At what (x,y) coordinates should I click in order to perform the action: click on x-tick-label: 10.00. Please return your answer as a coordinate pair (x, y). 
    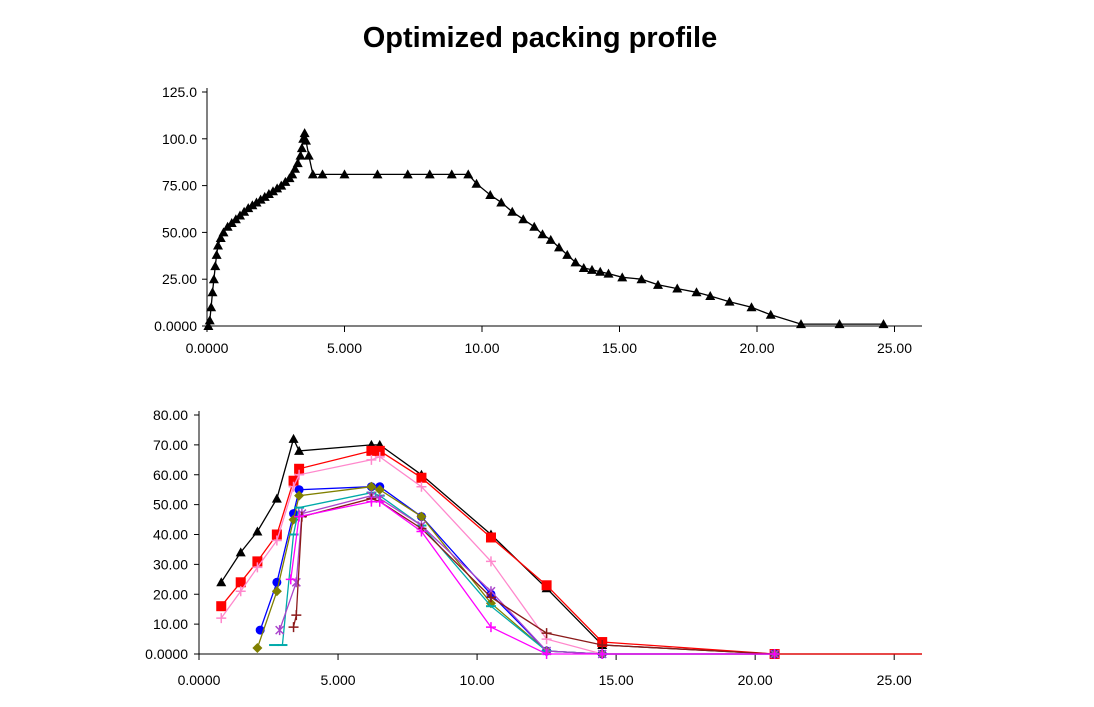
    Looking at the image, I should click on (481, 348).